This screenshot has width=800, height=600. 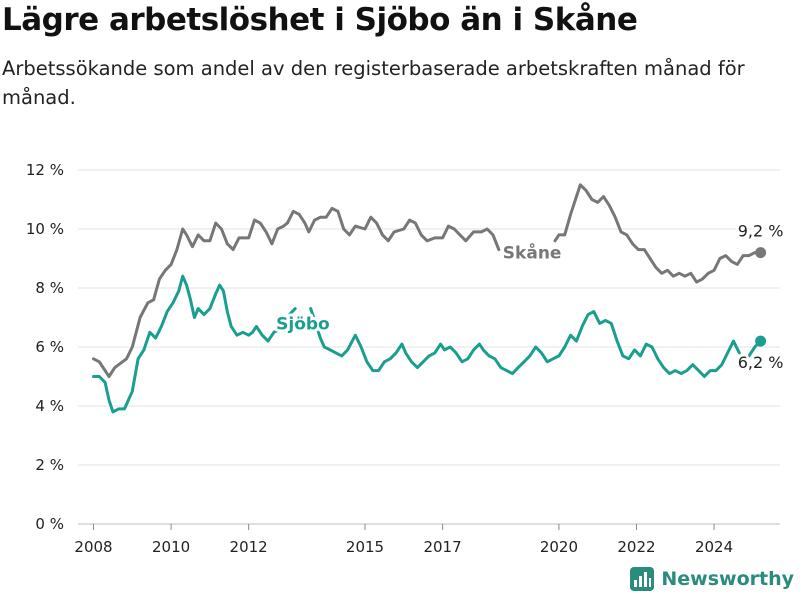 What do you see at coordinates (49, 406) in the screenshot?
I see `y-tick-label: 4 %` at bounding box center [49, 406].